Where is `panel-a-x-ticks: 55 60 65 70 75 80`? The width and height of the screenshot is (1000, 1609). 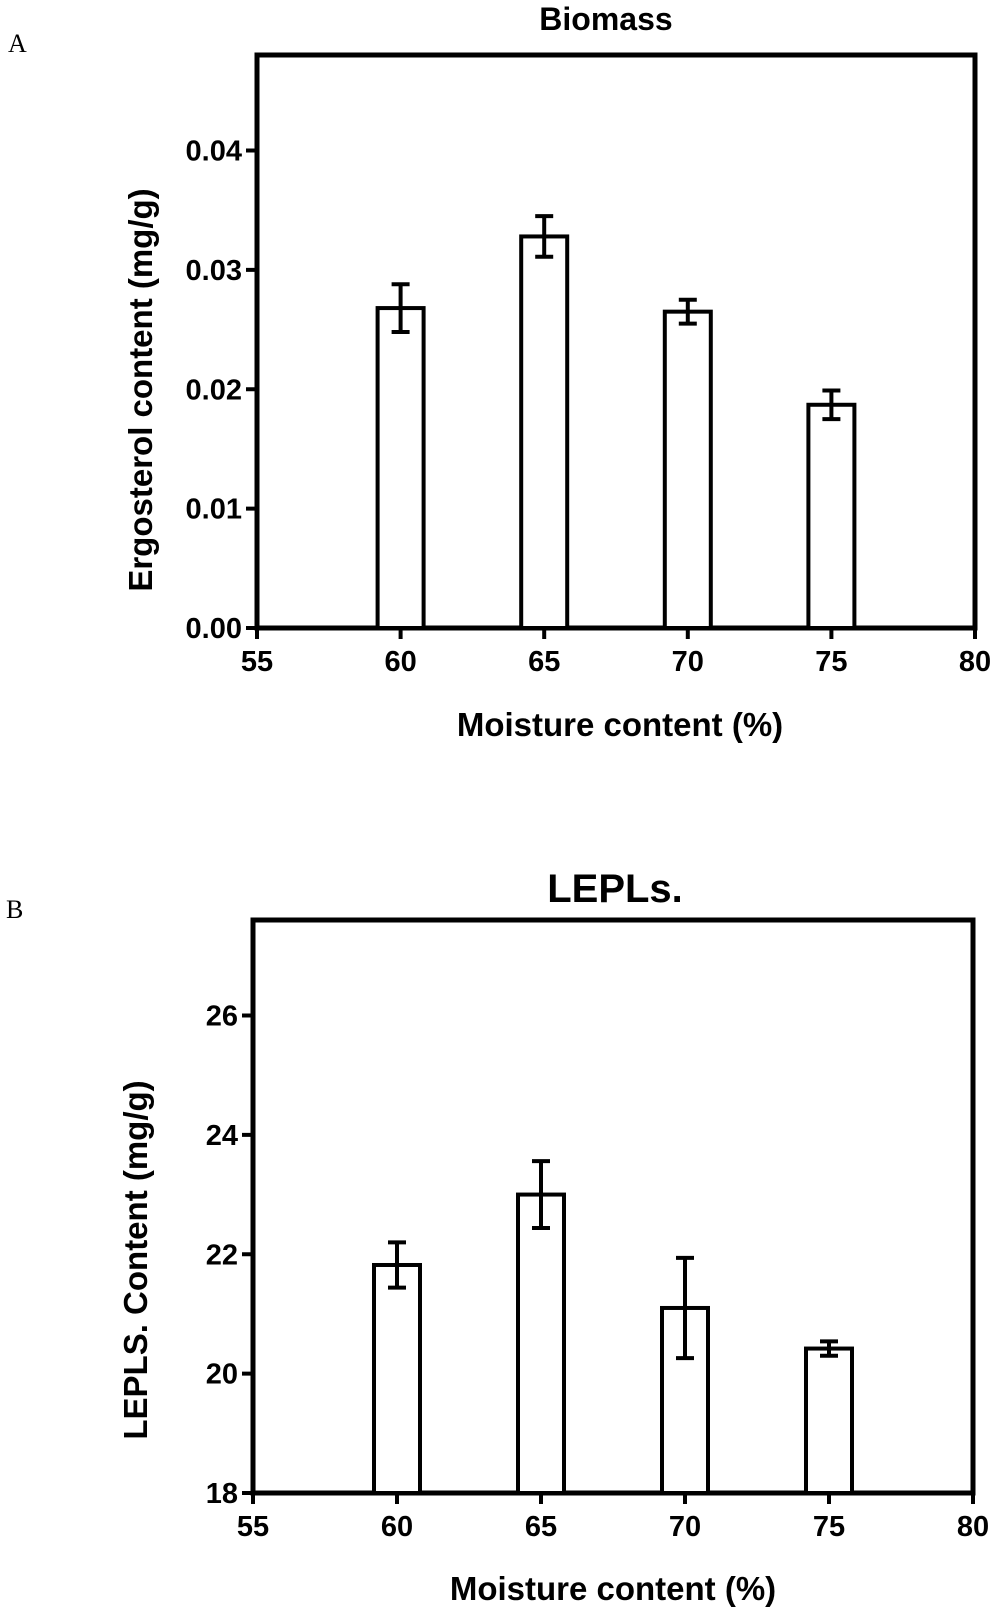
panel-a-x-ticks: 55 60 65 70 75 80 is located at coordinates (616, 653).